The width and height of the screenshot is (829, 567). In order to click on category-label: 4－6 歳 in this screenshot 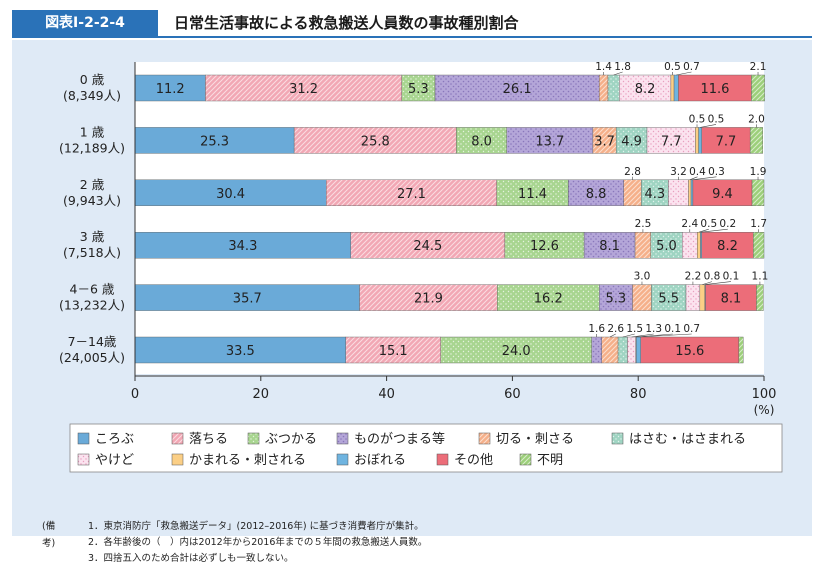, I will do `click(92, 289)`.